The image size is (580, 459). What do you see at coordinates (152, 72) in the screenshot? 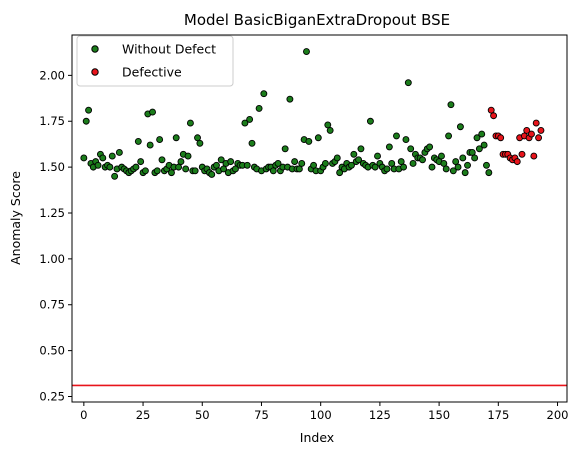
I see `legend-label-defective: Defective` at bounding box center [152, 72].